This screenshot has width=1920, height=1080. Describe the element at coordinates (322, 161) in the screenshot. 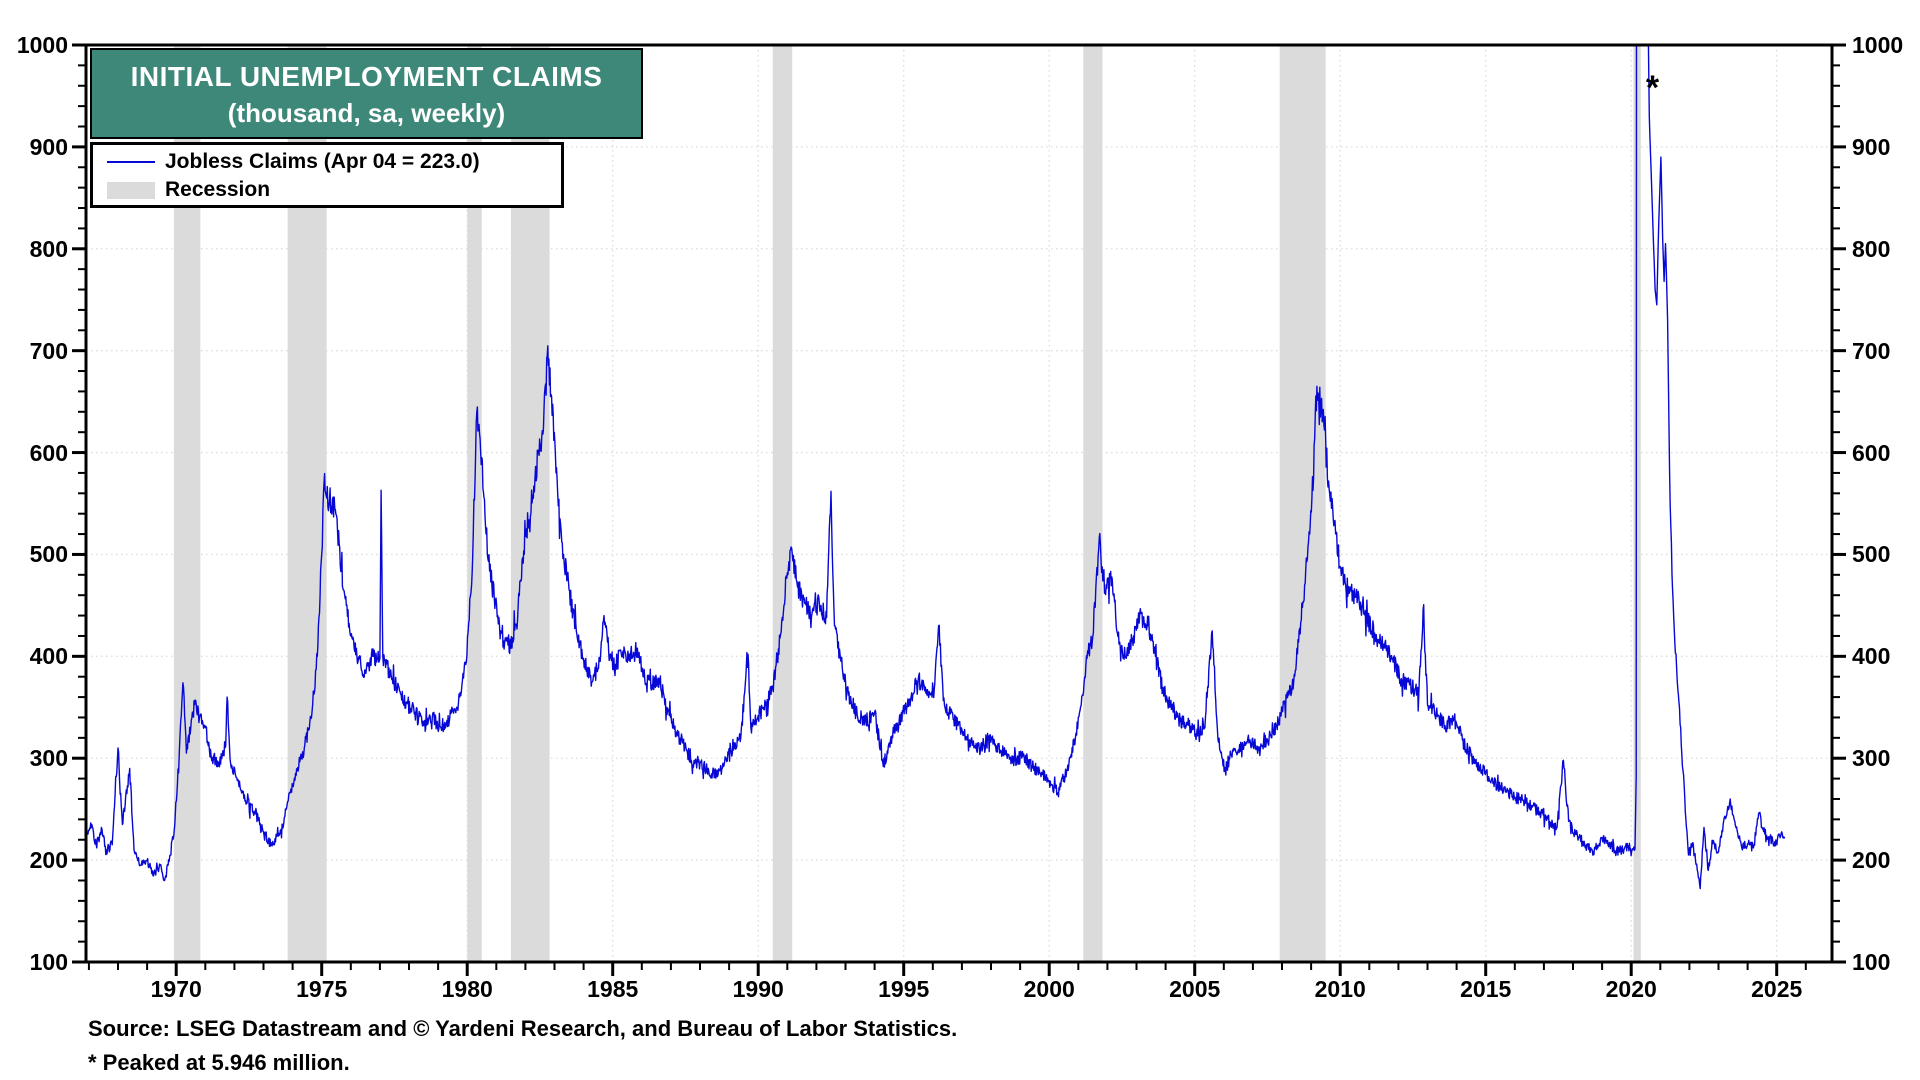

I see `legend-label: Jobless Claims (Apr 04 = 223.0)` at that location.